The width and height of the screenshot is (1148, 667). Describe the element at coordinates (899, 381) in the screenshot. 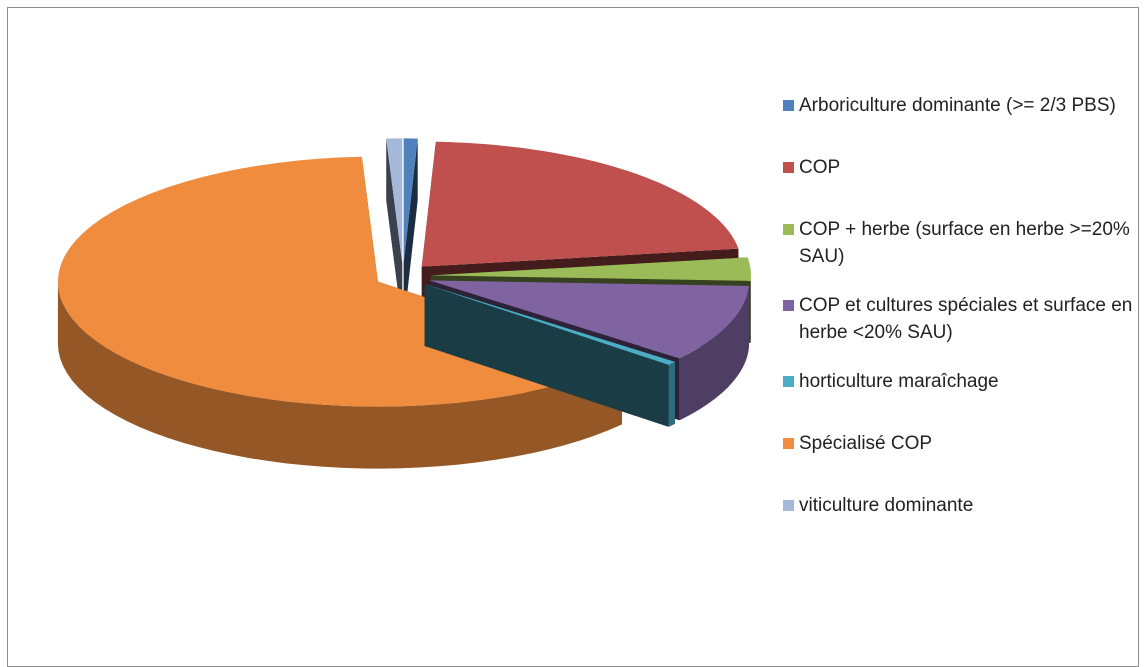

I see `legend-label: horticulture maraîchage` at that location.